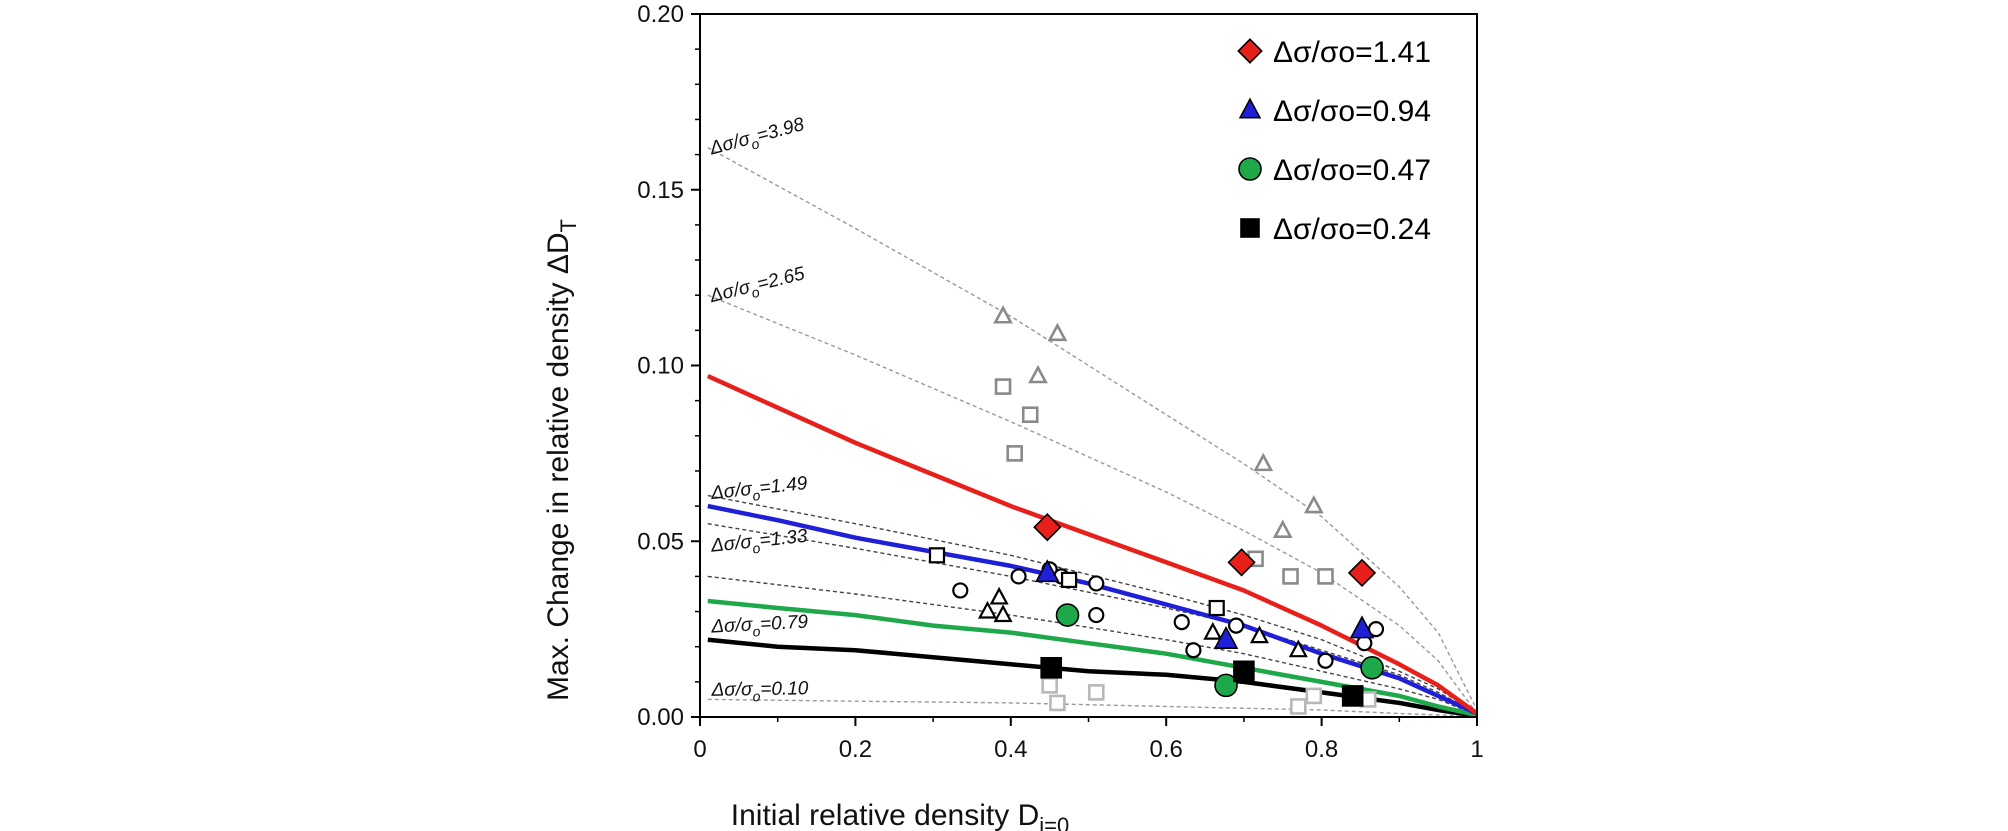 The width and height of the screenshot is (2008, 831). What do you see at coordinates (660, 366) in the screenshot?
I see `y-tick-label: 0.10` at bounding box center [660, 366].